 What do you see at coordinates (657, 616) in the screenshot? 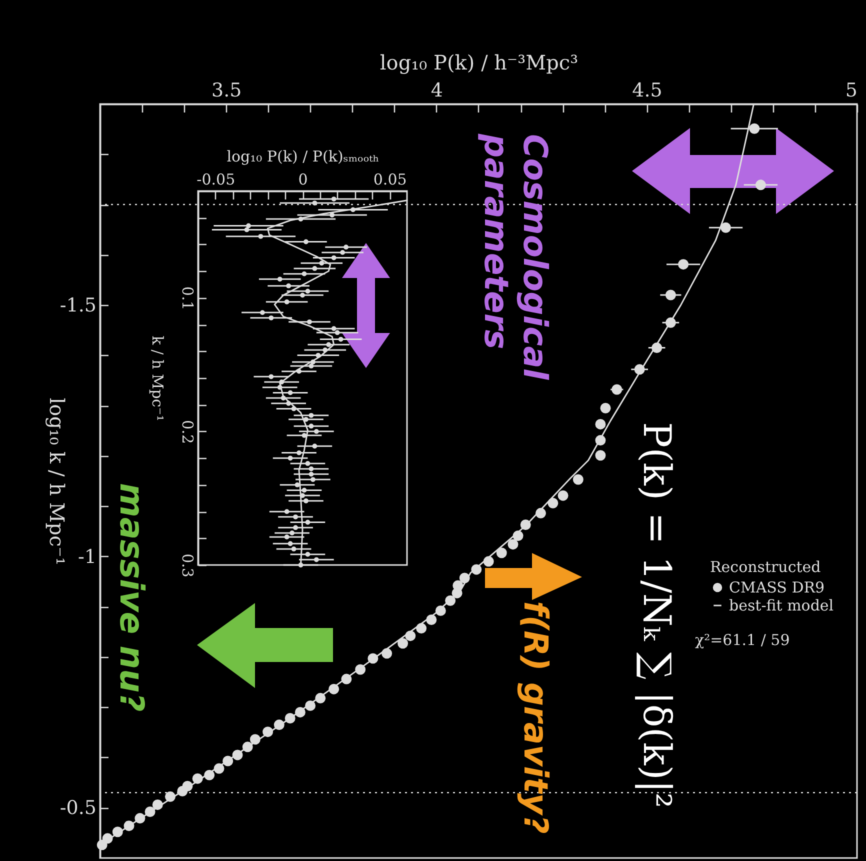
I see `annotation: P(k) = 1/Nₖ ∑ |δ(k)|²` at bounding box center [657, 616].